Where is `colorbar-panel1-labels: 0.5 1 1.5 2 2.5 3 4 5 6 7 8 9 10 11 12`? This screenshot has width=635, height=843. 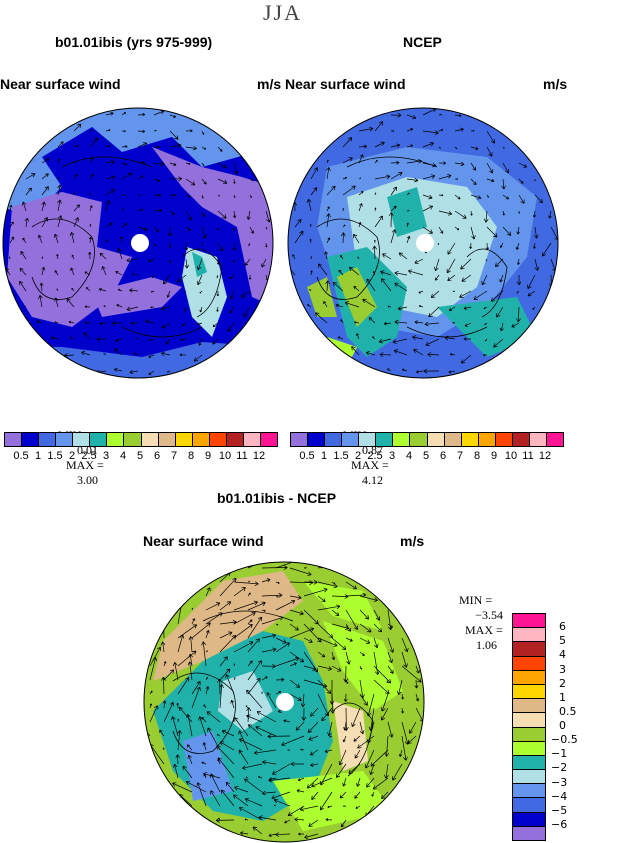 colorbar-panel1-labels: 0.5 1 1.5 2 2.5 3 4 5 6 7 8 9 10 11 12 is located at coordinates (140, 457).